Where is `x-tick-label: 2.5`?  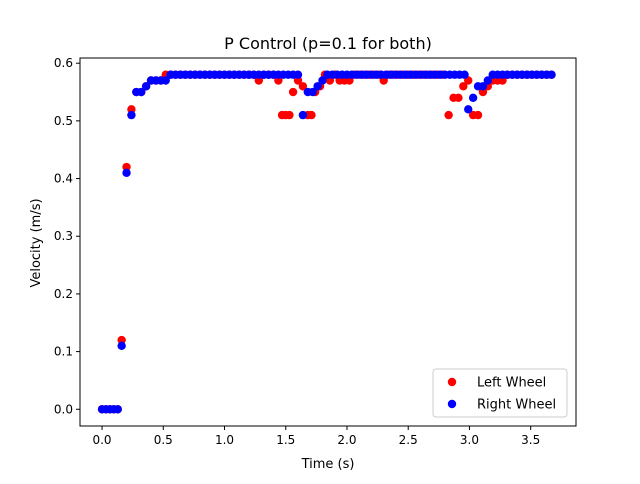
x-tick-label: 2.5 is located at coordinates (408, 440).